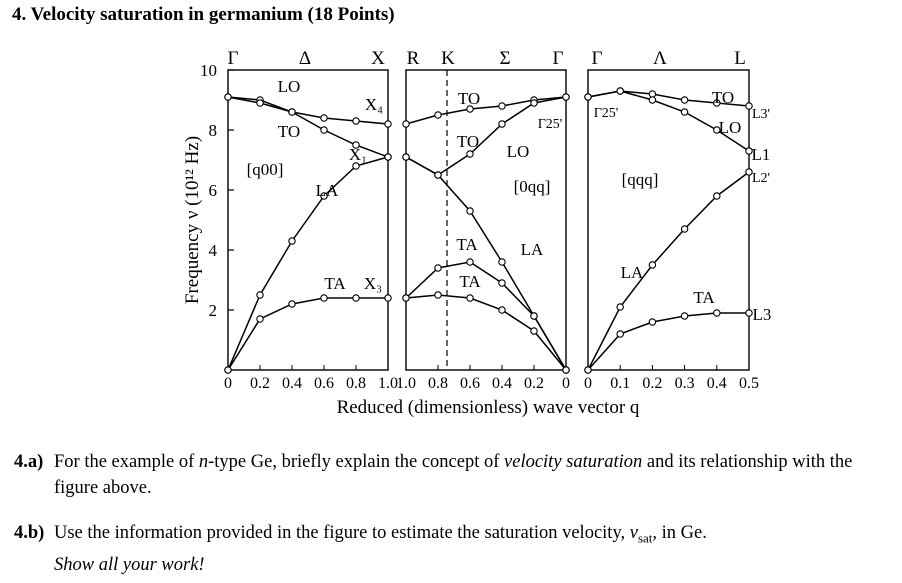  What do you see at coordinates (213, 130) in the screenshot?
I see `y-tick-label: 8` at bounding box center [213, 130].